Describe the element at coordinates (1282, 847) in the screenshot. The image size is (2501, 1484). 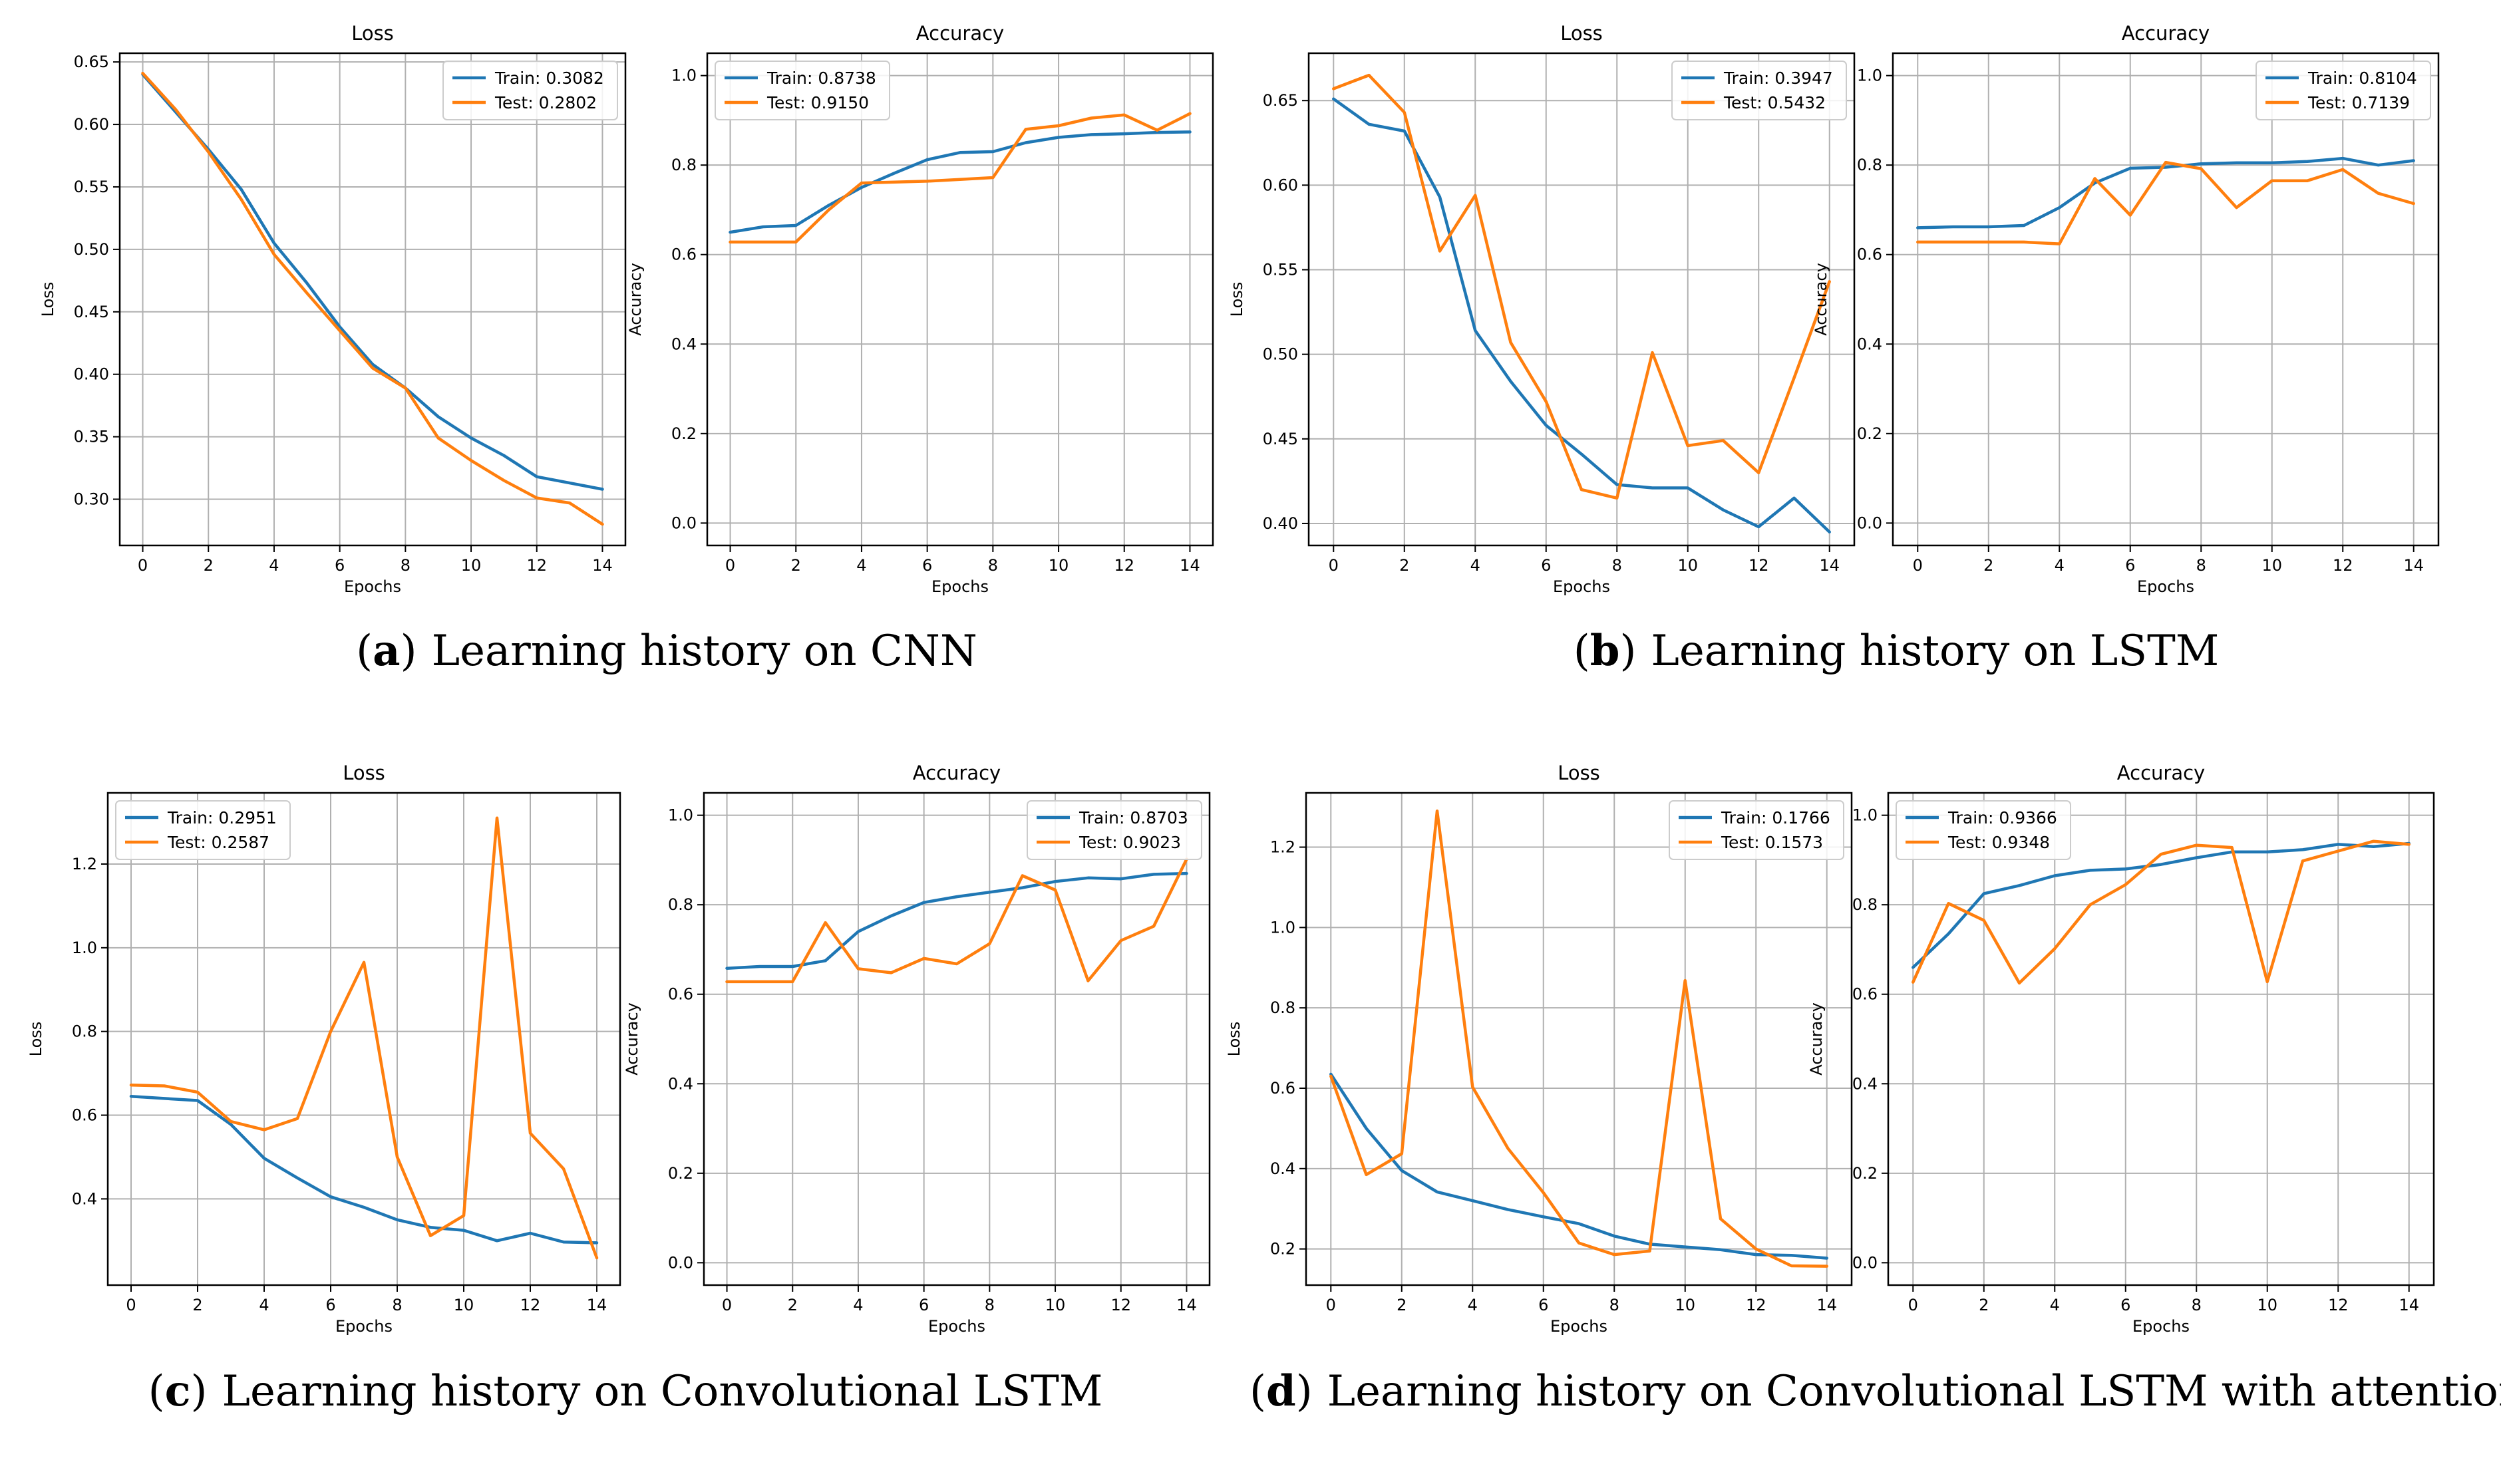
I see `y-tick-label: 1.2` at that location.